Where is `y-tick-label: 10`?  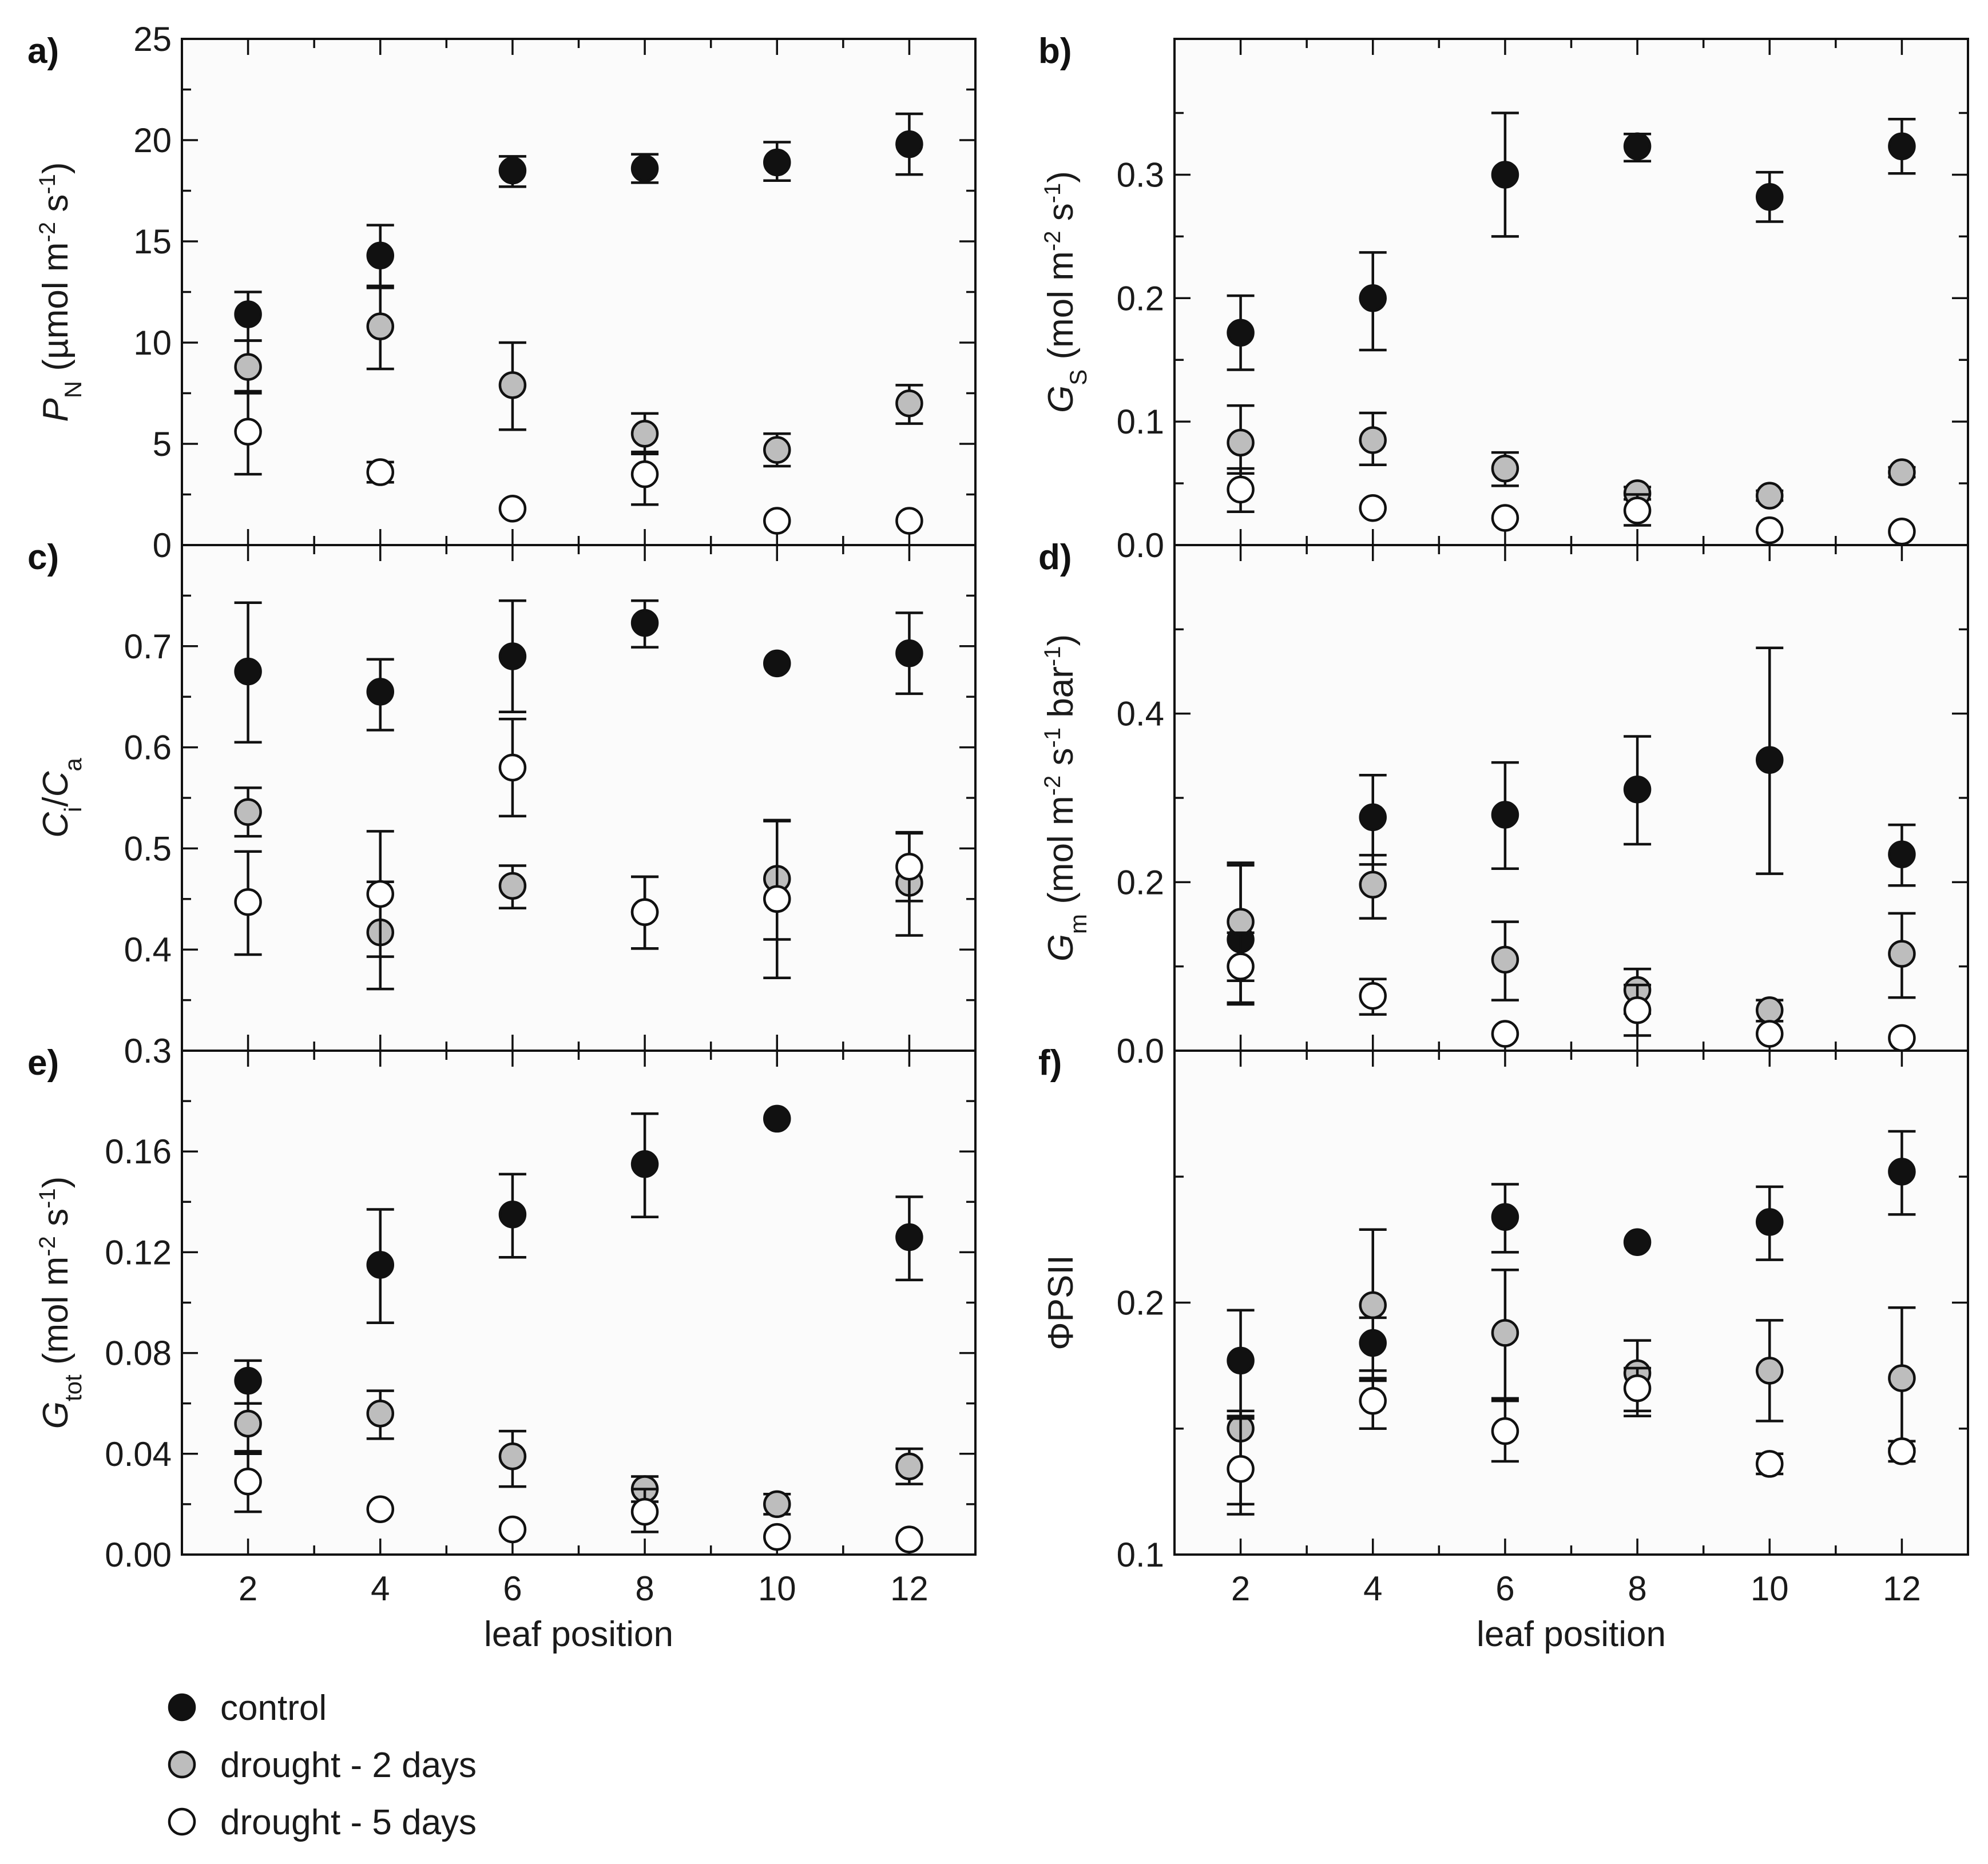
y-tick-label: 10 is located at coordinates (152, 343).